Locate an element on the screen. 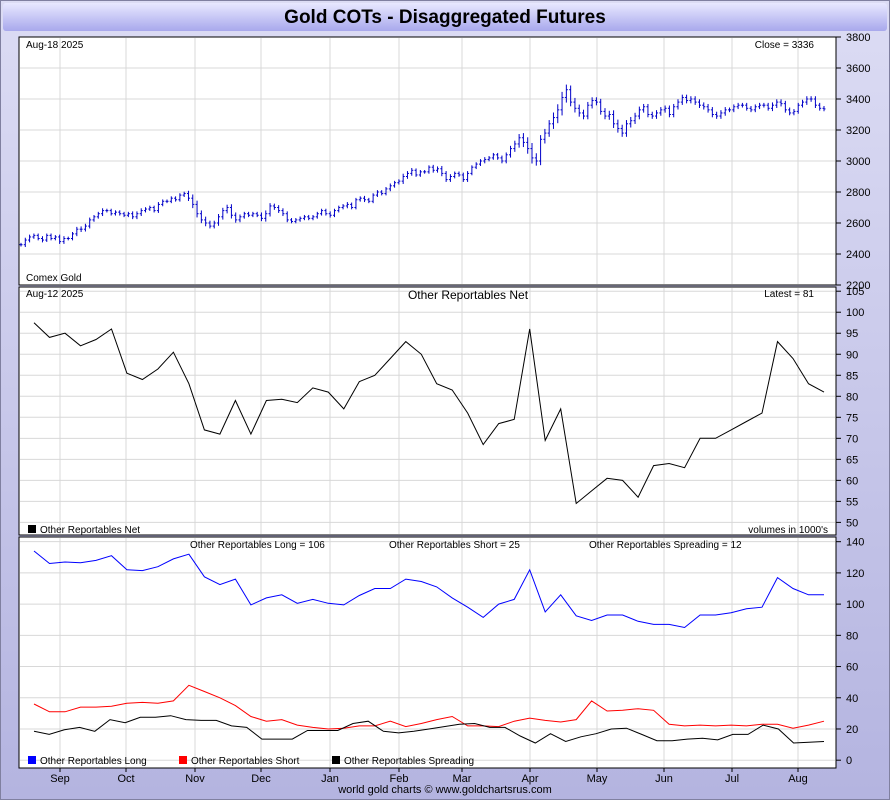  y-tick-label: 3000 is located at coordinates (858, 162).